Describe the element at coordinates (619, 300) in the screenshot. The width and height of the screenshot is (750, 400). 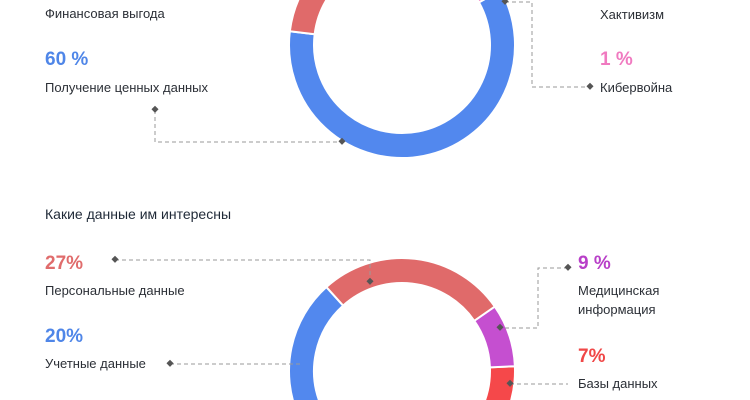
I see `legend-label: Медицинская информация` at that location.